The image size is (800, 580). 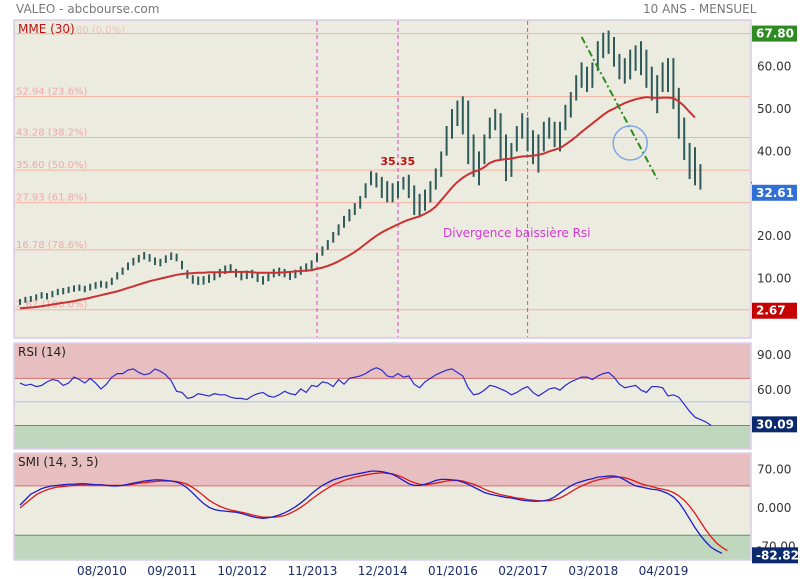 I want to click on breakout-circle, so click(x=630, y=143).